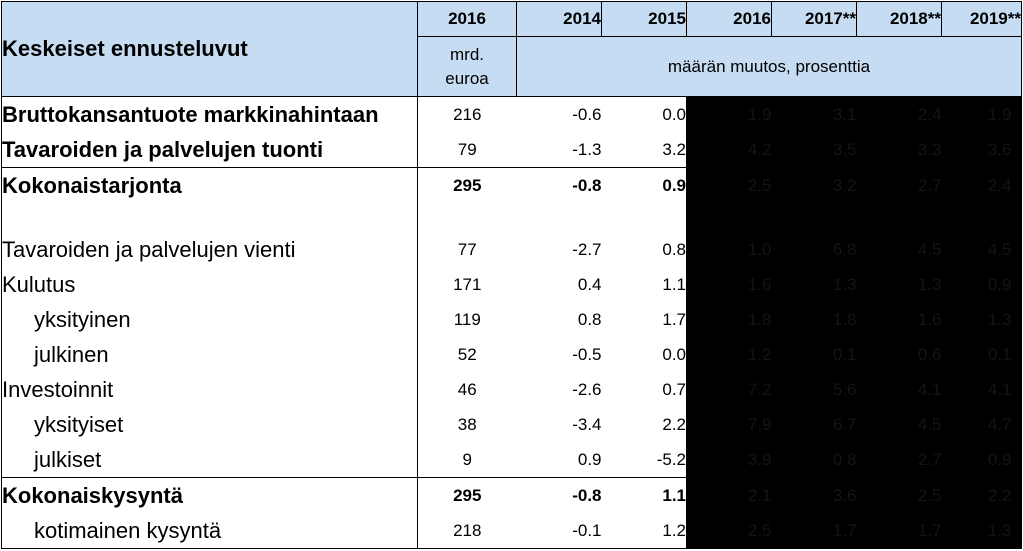  Describe the element at coordinates (899, 19) in the screenshot. I see `year-header-2018: 2018**` at that location.